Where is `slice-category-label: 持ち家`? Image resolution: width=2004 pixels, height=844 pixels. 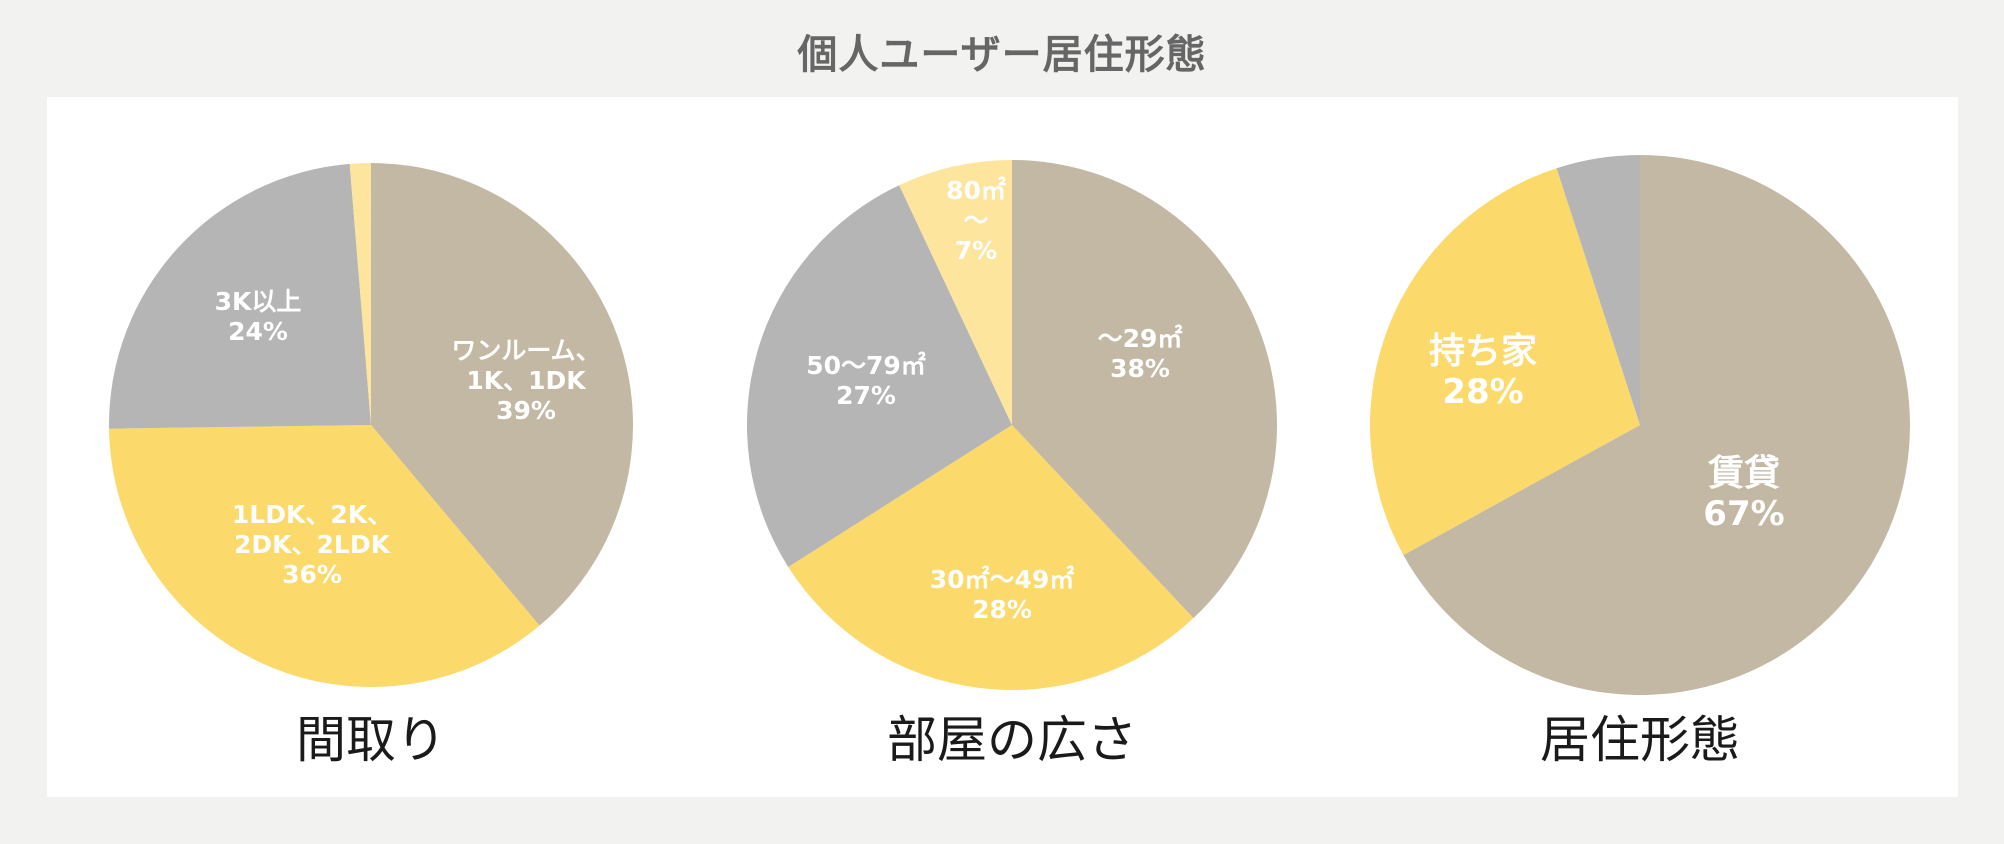 slice-category-label: 持ち家 is located at coordinates (1483, 351).